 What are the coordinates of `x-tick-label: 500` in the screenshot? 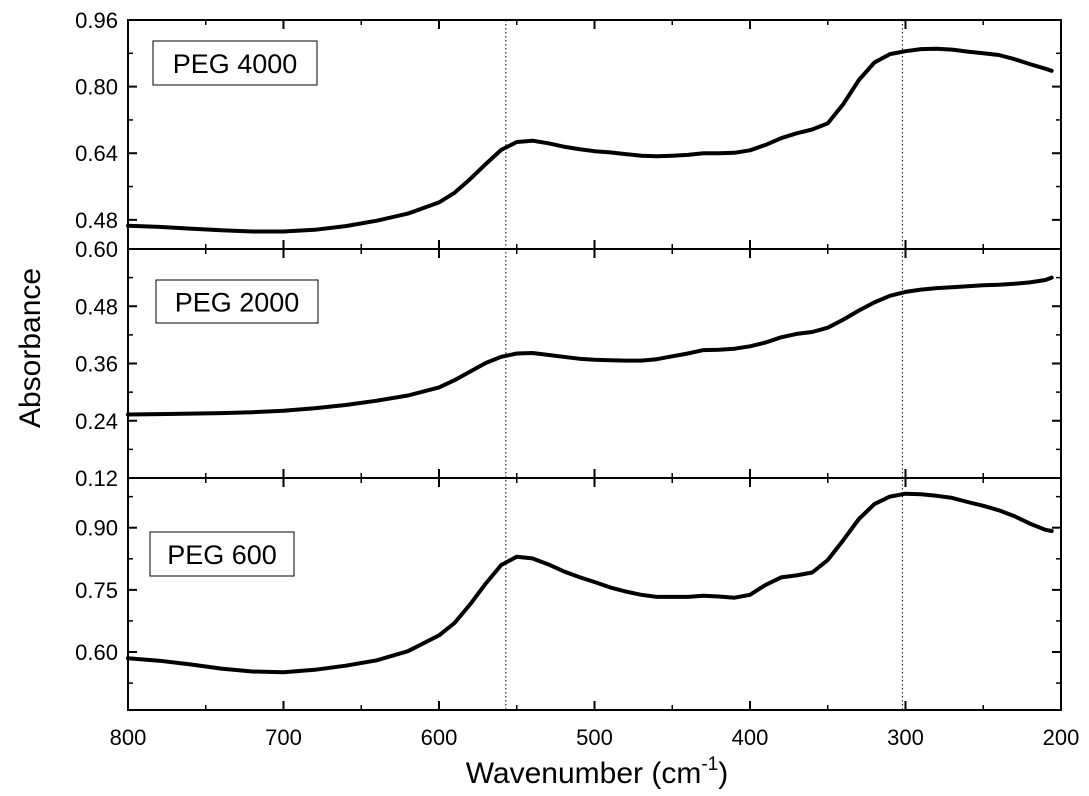 It's located at (594, 737).